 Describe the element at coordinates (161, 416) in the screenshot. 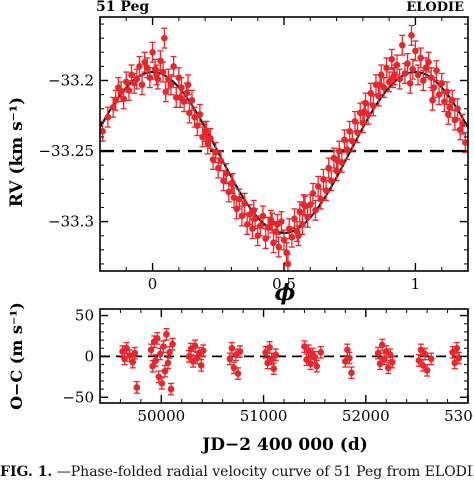

I see `oc-x-tick-label: 50000` at that location.